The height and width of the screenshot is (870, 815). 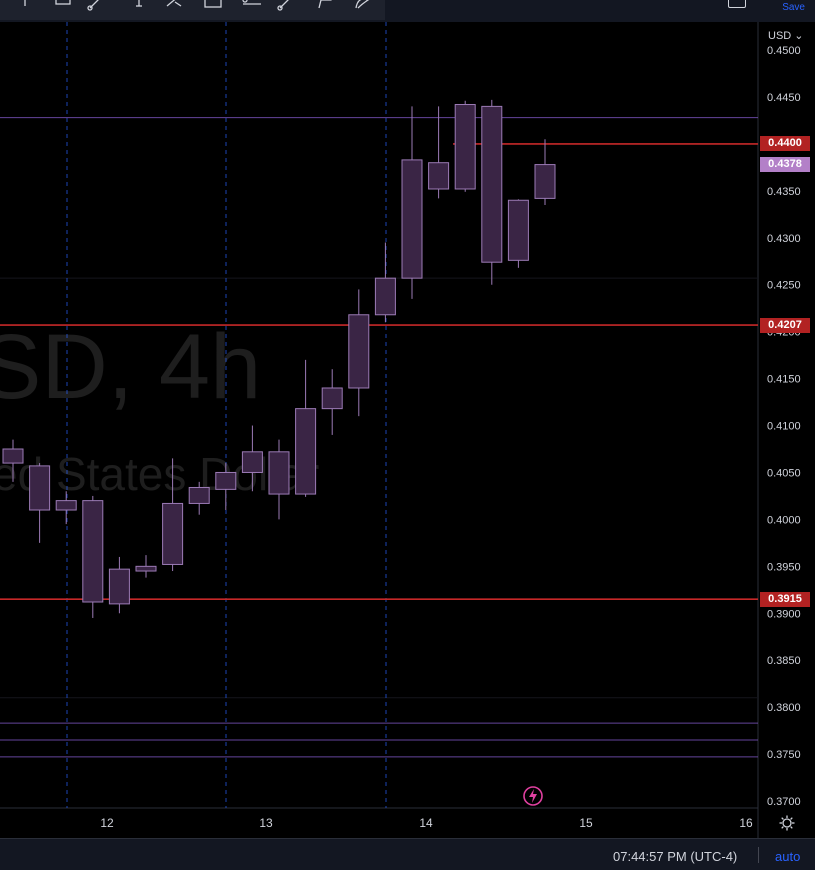 I want to click on cursor-icon, so click(x=25, y=7).